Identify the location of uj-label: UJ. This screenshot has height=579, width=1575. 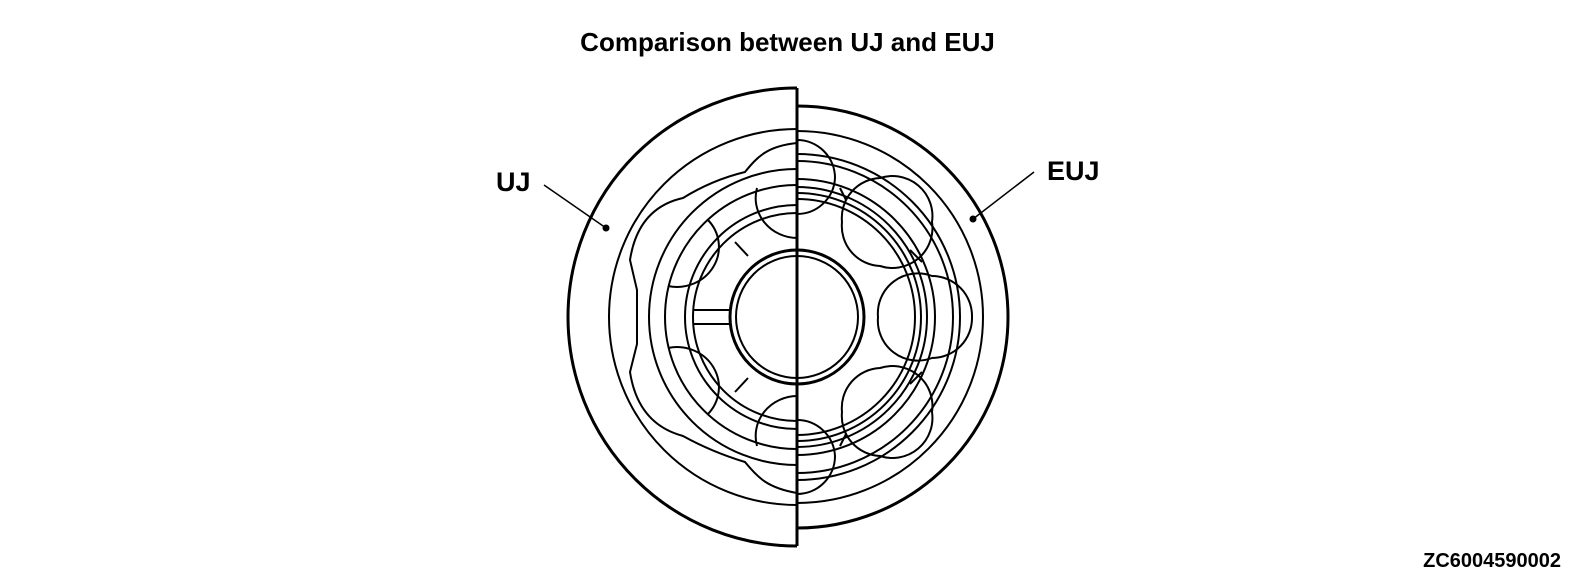
(513, 182).